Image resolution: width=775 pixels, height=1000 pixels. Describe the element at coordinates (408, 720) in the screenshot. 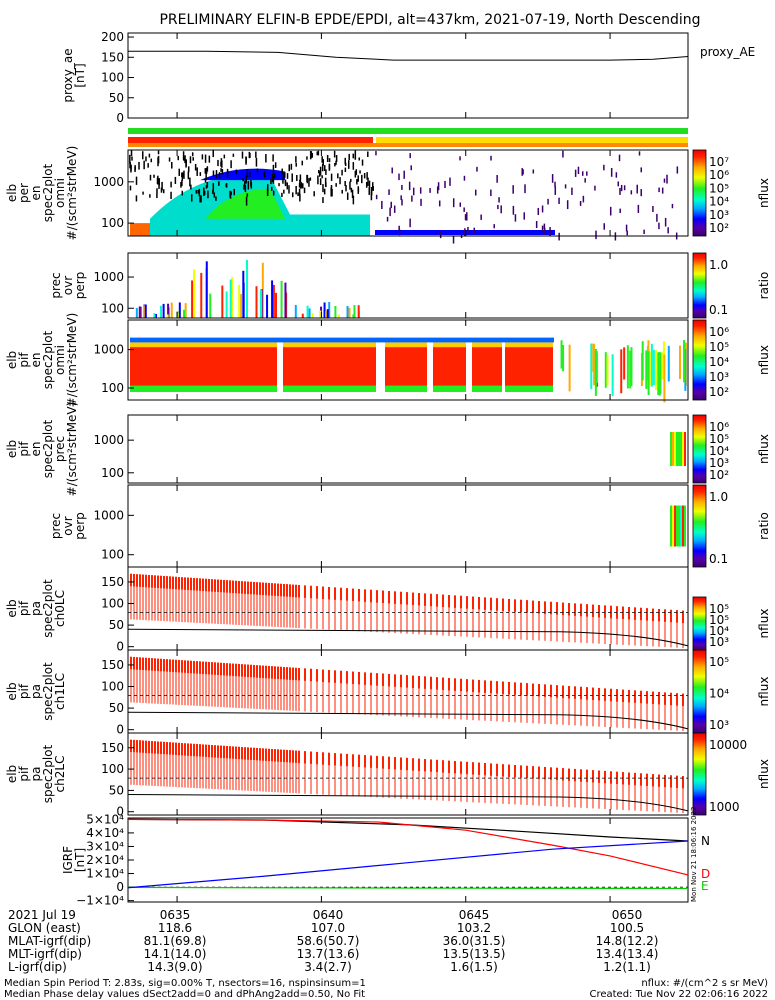

I see `loss-cone-line` at that location.